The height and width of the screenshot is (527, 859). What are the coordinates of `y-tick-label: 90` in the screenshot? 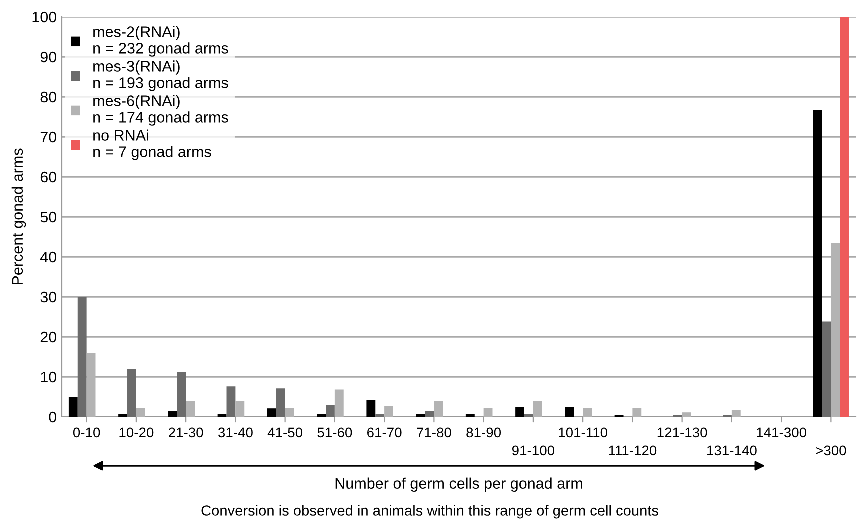 It's located at (48, 57).